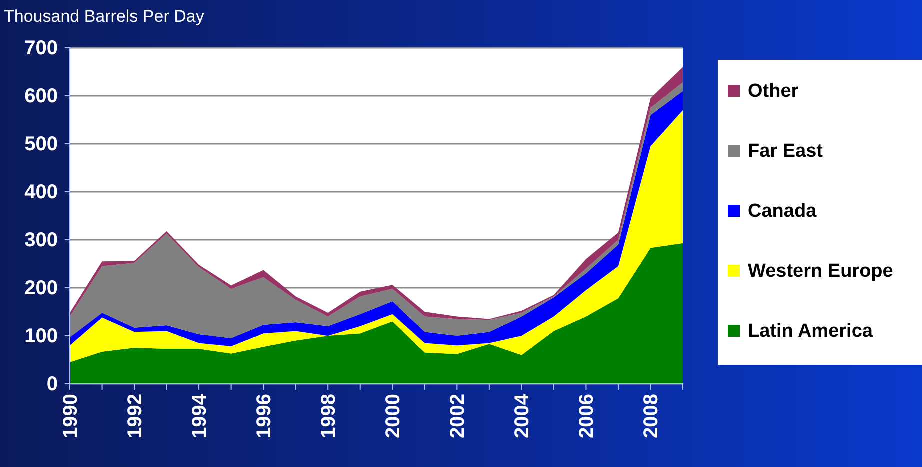 This screenshot has height=467, width=922. Describe the element at coordinates (41, 336) in the screenshot. I see `y-tick-label: 100` at that location.